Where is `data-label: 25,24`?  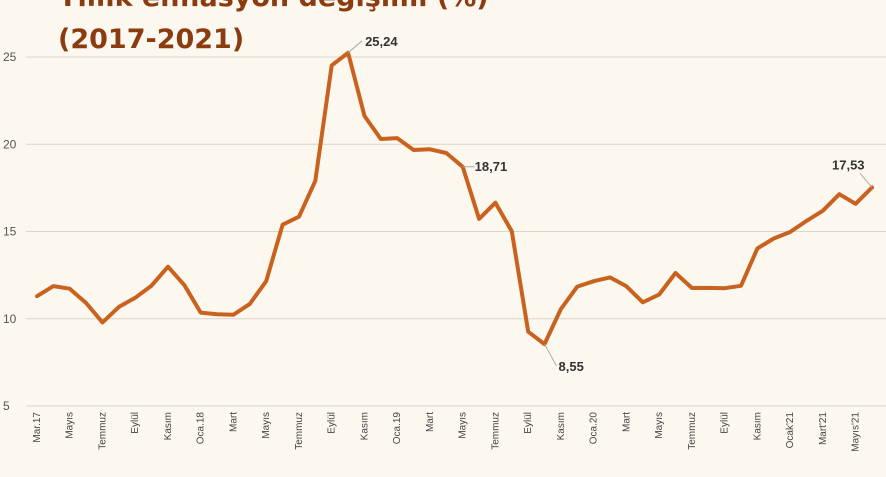 data-label: 25,24 is located at coordinates (381, 41).